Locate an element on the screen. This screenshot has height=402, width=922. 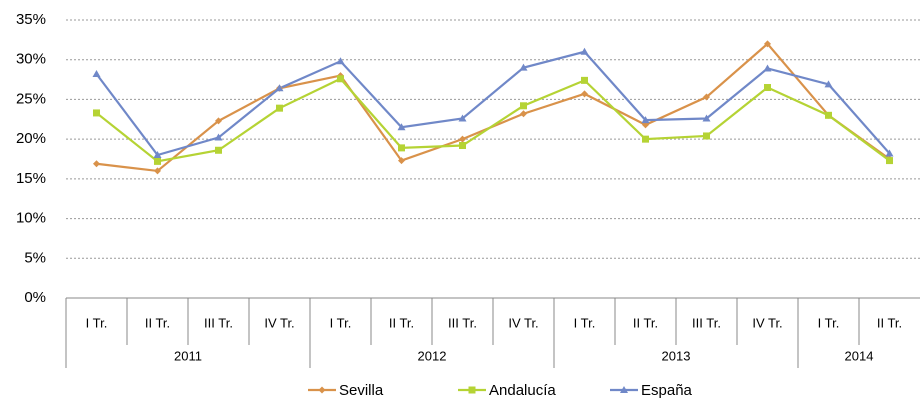
legend-label: Sevilla is located at coordinates (361, 390).